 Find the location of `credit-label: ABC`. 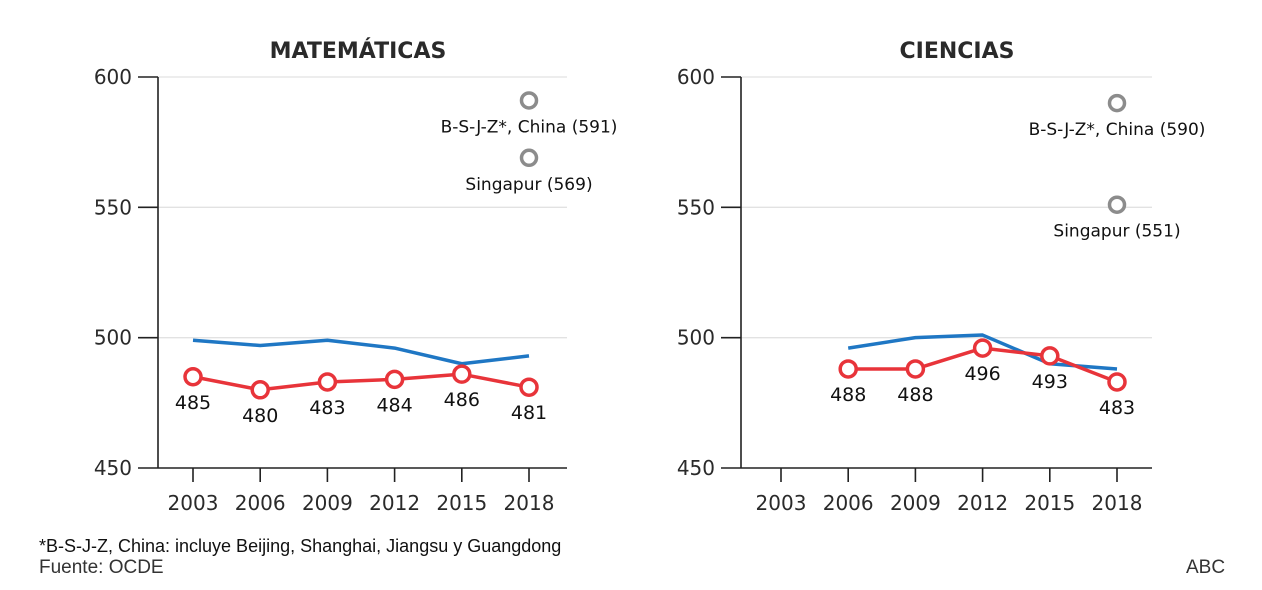

credit-label: ABC is located at coordinates (1206, 567).